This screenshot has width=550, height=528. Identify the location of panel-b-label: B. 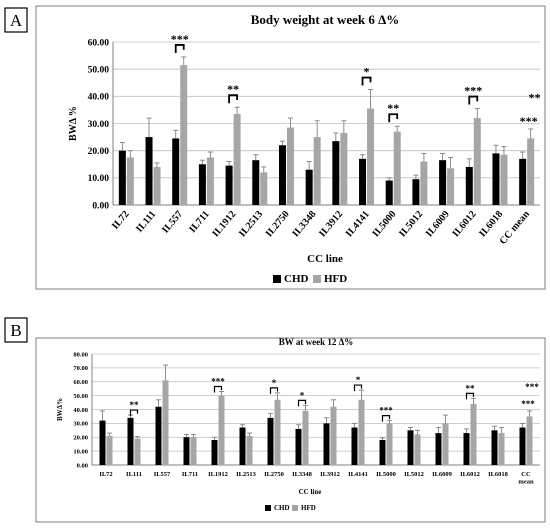
(15, 330).